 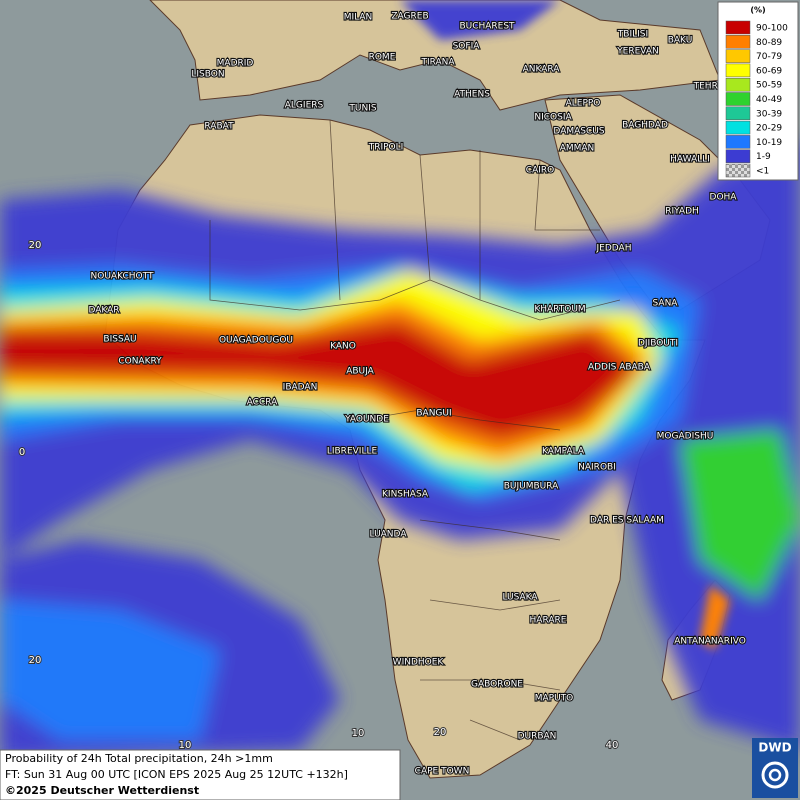 I want to click on city-label: KHARTOUM, so click(x=559, y=310).